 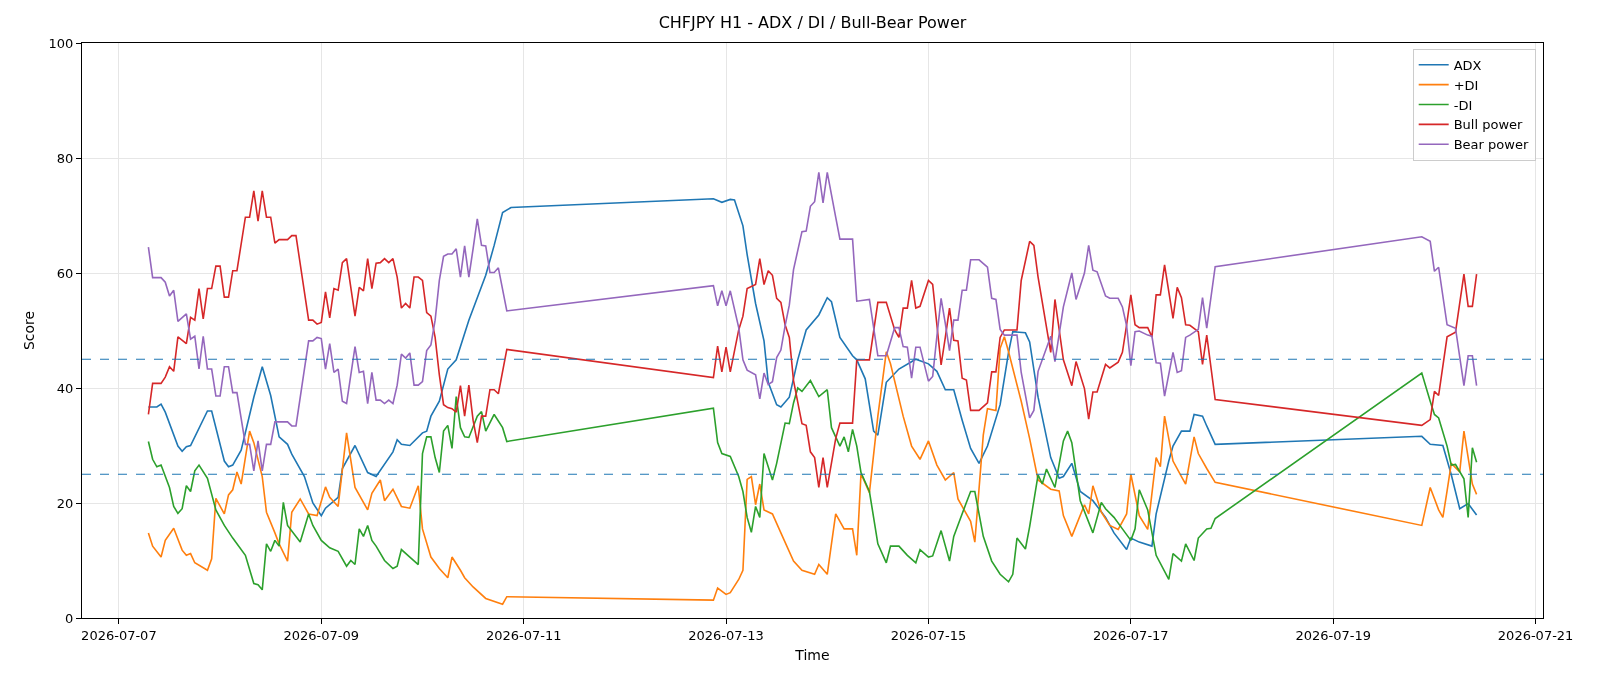 What do you see at coordinates (928, 635) in the screenshot?
I see `x-tick-label: 2026-07-15` at bounding box center [928, 635].